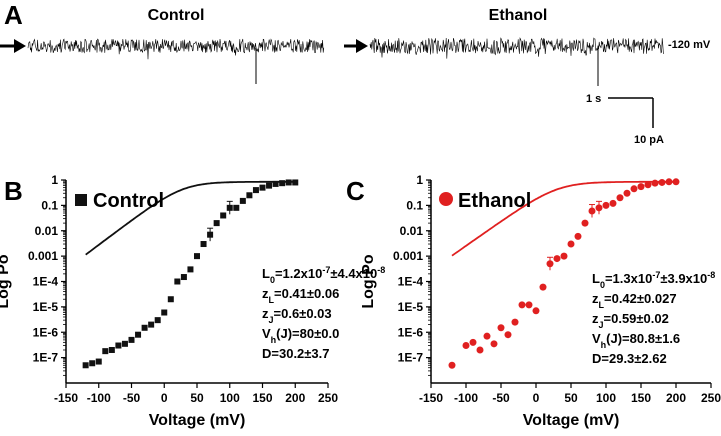  Describe the element at coordinates (323, 275) in the screenshot. I see `fit-parameter: L0=1.2x10-7±4.4x10-8` at that location.